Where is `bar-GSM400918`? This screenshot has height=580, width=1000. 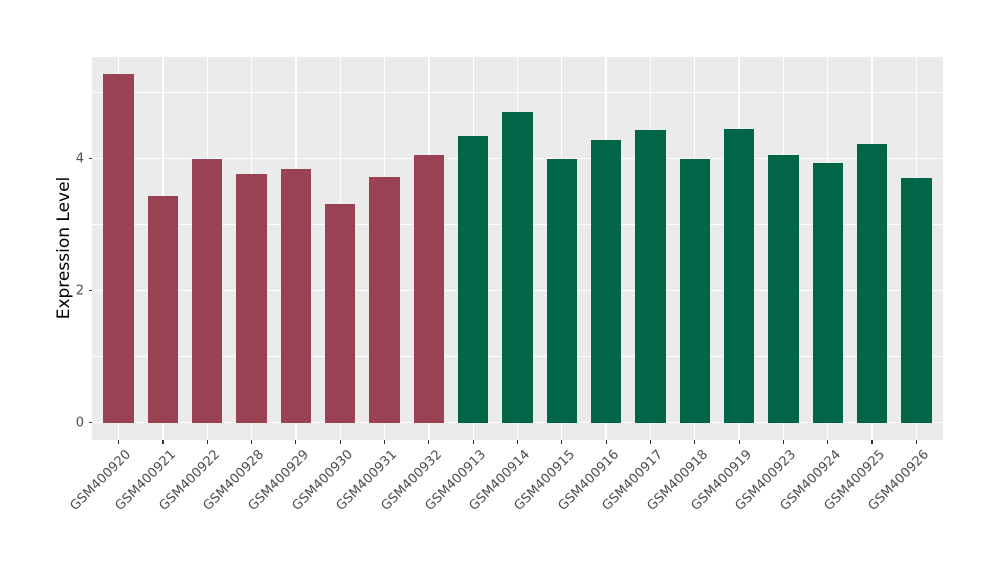 bar-GSM400918 is located at coordinates (695, 290).